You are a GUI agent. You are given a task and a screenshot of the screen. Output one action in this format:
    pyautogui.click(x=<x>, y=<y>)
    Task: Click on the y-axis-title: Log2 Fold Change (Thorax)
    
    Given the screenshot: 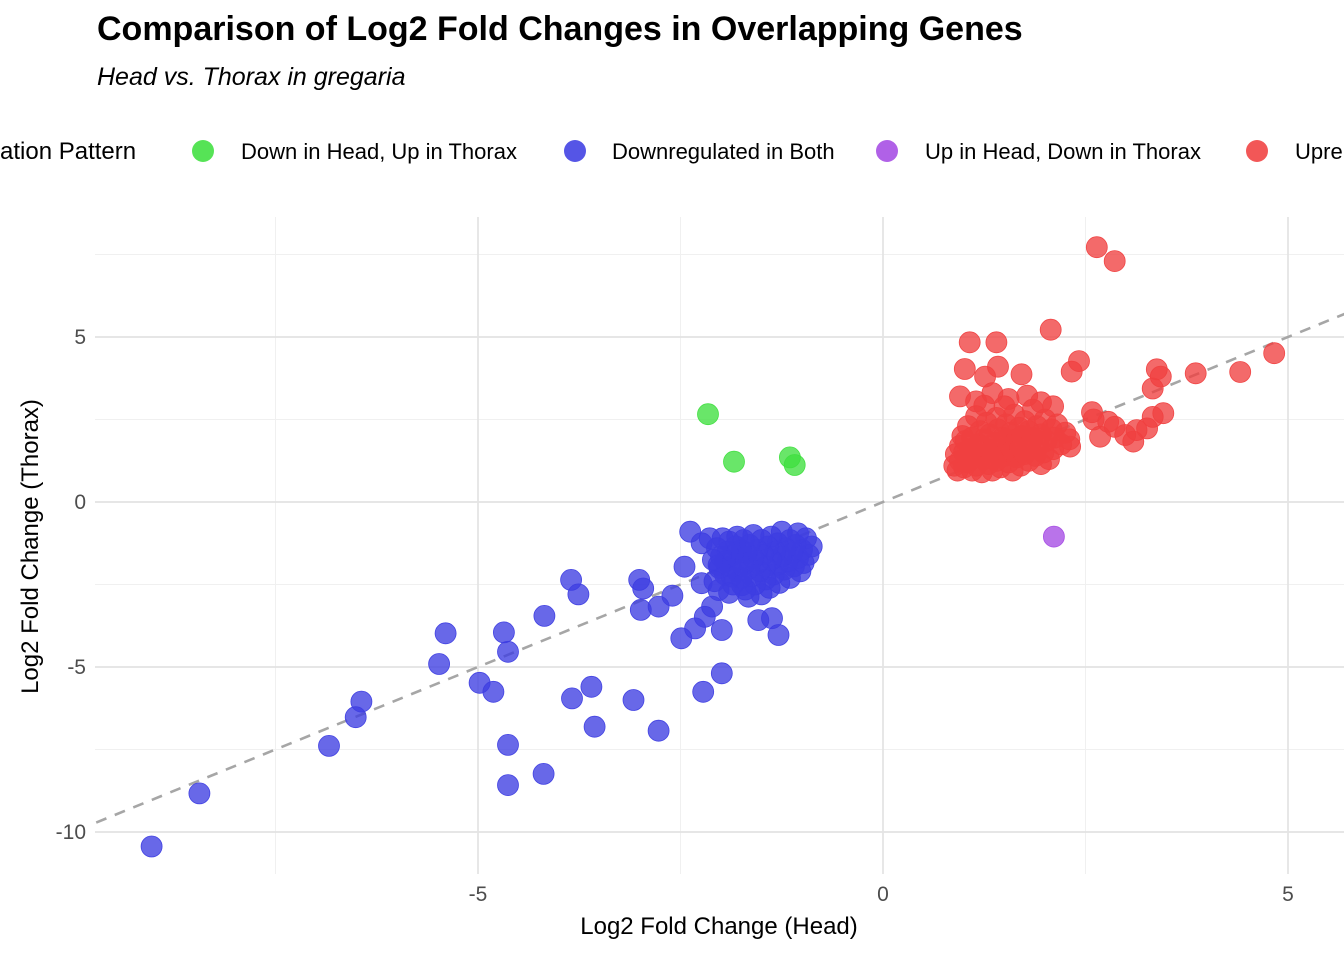 What is the action you would take?
    pyautogui.click(x=30, y=546)
    